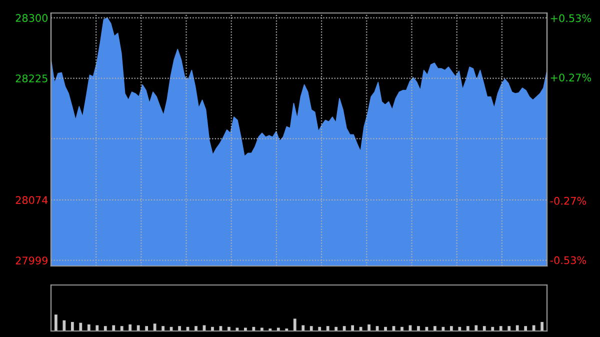 This screenshot has width=600, height=337. I want to click on y-tick-label: 28300, so click(32, 18).